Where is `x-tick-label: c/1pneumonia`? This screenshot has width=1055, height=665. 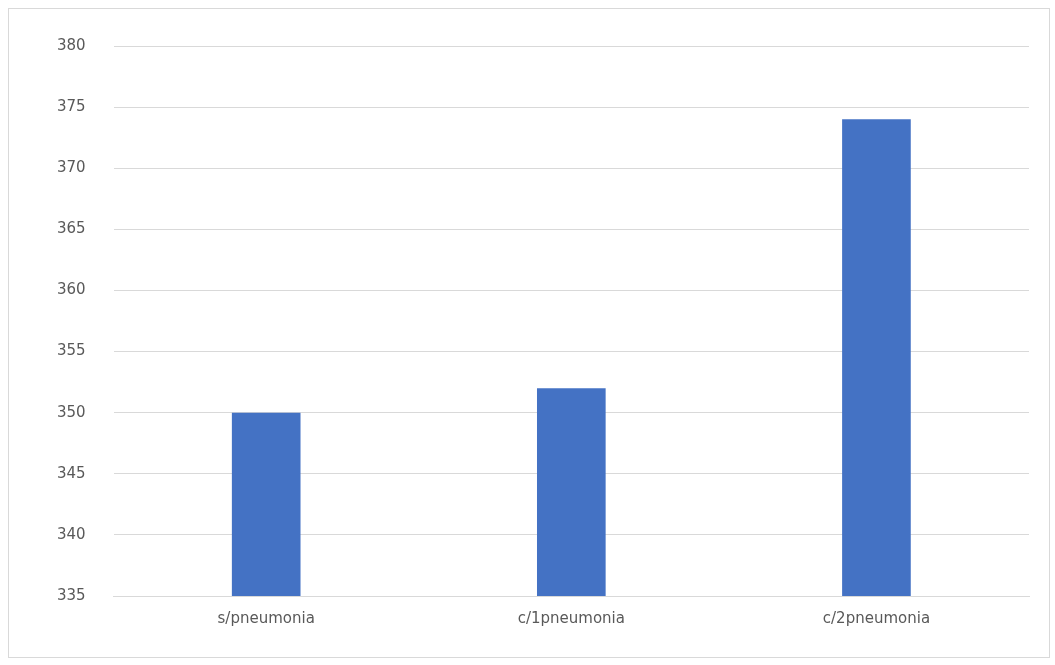 x-tick-label: c/1pneumonia is located at coordinates (571, 617).